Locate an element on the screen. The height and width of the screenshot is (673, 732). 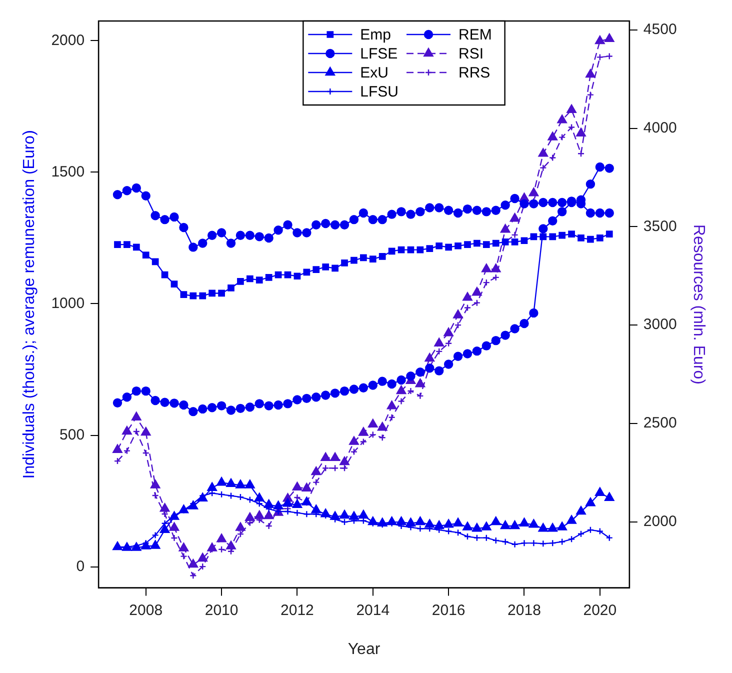
x-tick-label: 2008 is located at coordinates (146, 610).